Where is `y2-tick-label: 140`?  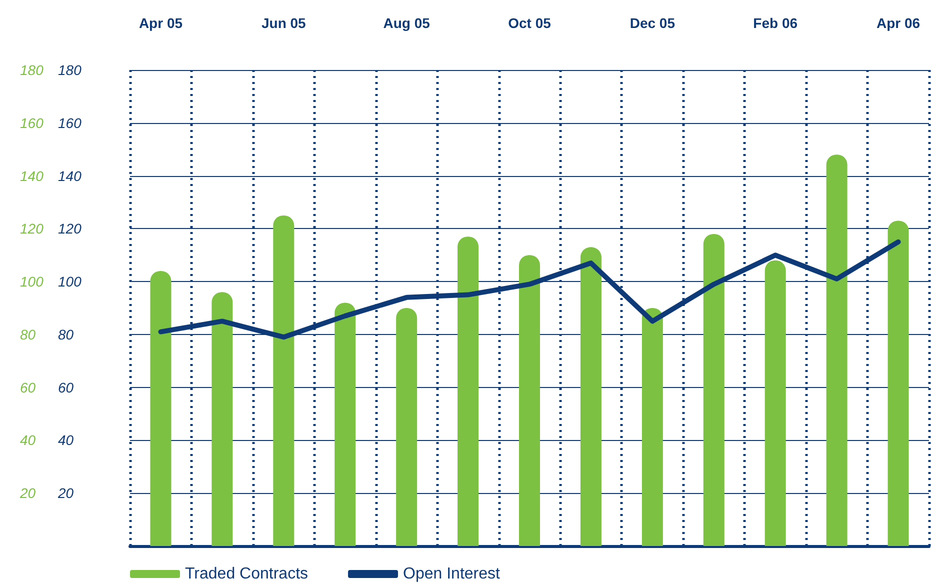
y2-tick-label: 140 is located at coordinates (70, 176).